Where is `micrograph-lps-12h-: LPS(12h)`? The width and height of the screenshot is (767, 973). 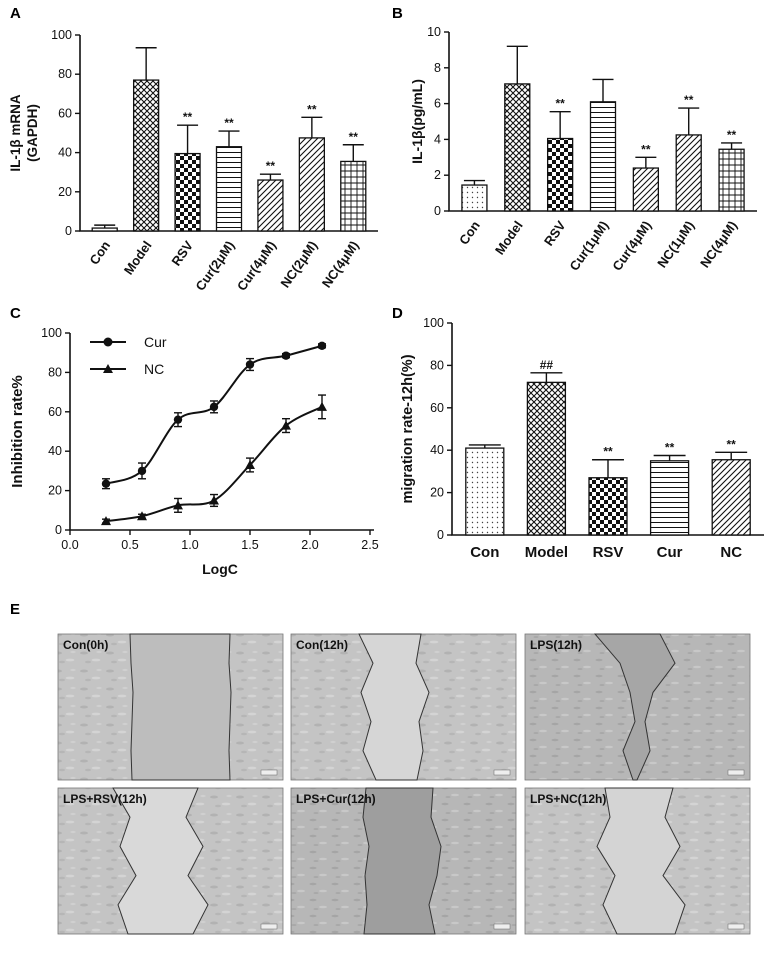
micrograph-lps-12h-: LPS(12h) is located at coordinates (637, 707).